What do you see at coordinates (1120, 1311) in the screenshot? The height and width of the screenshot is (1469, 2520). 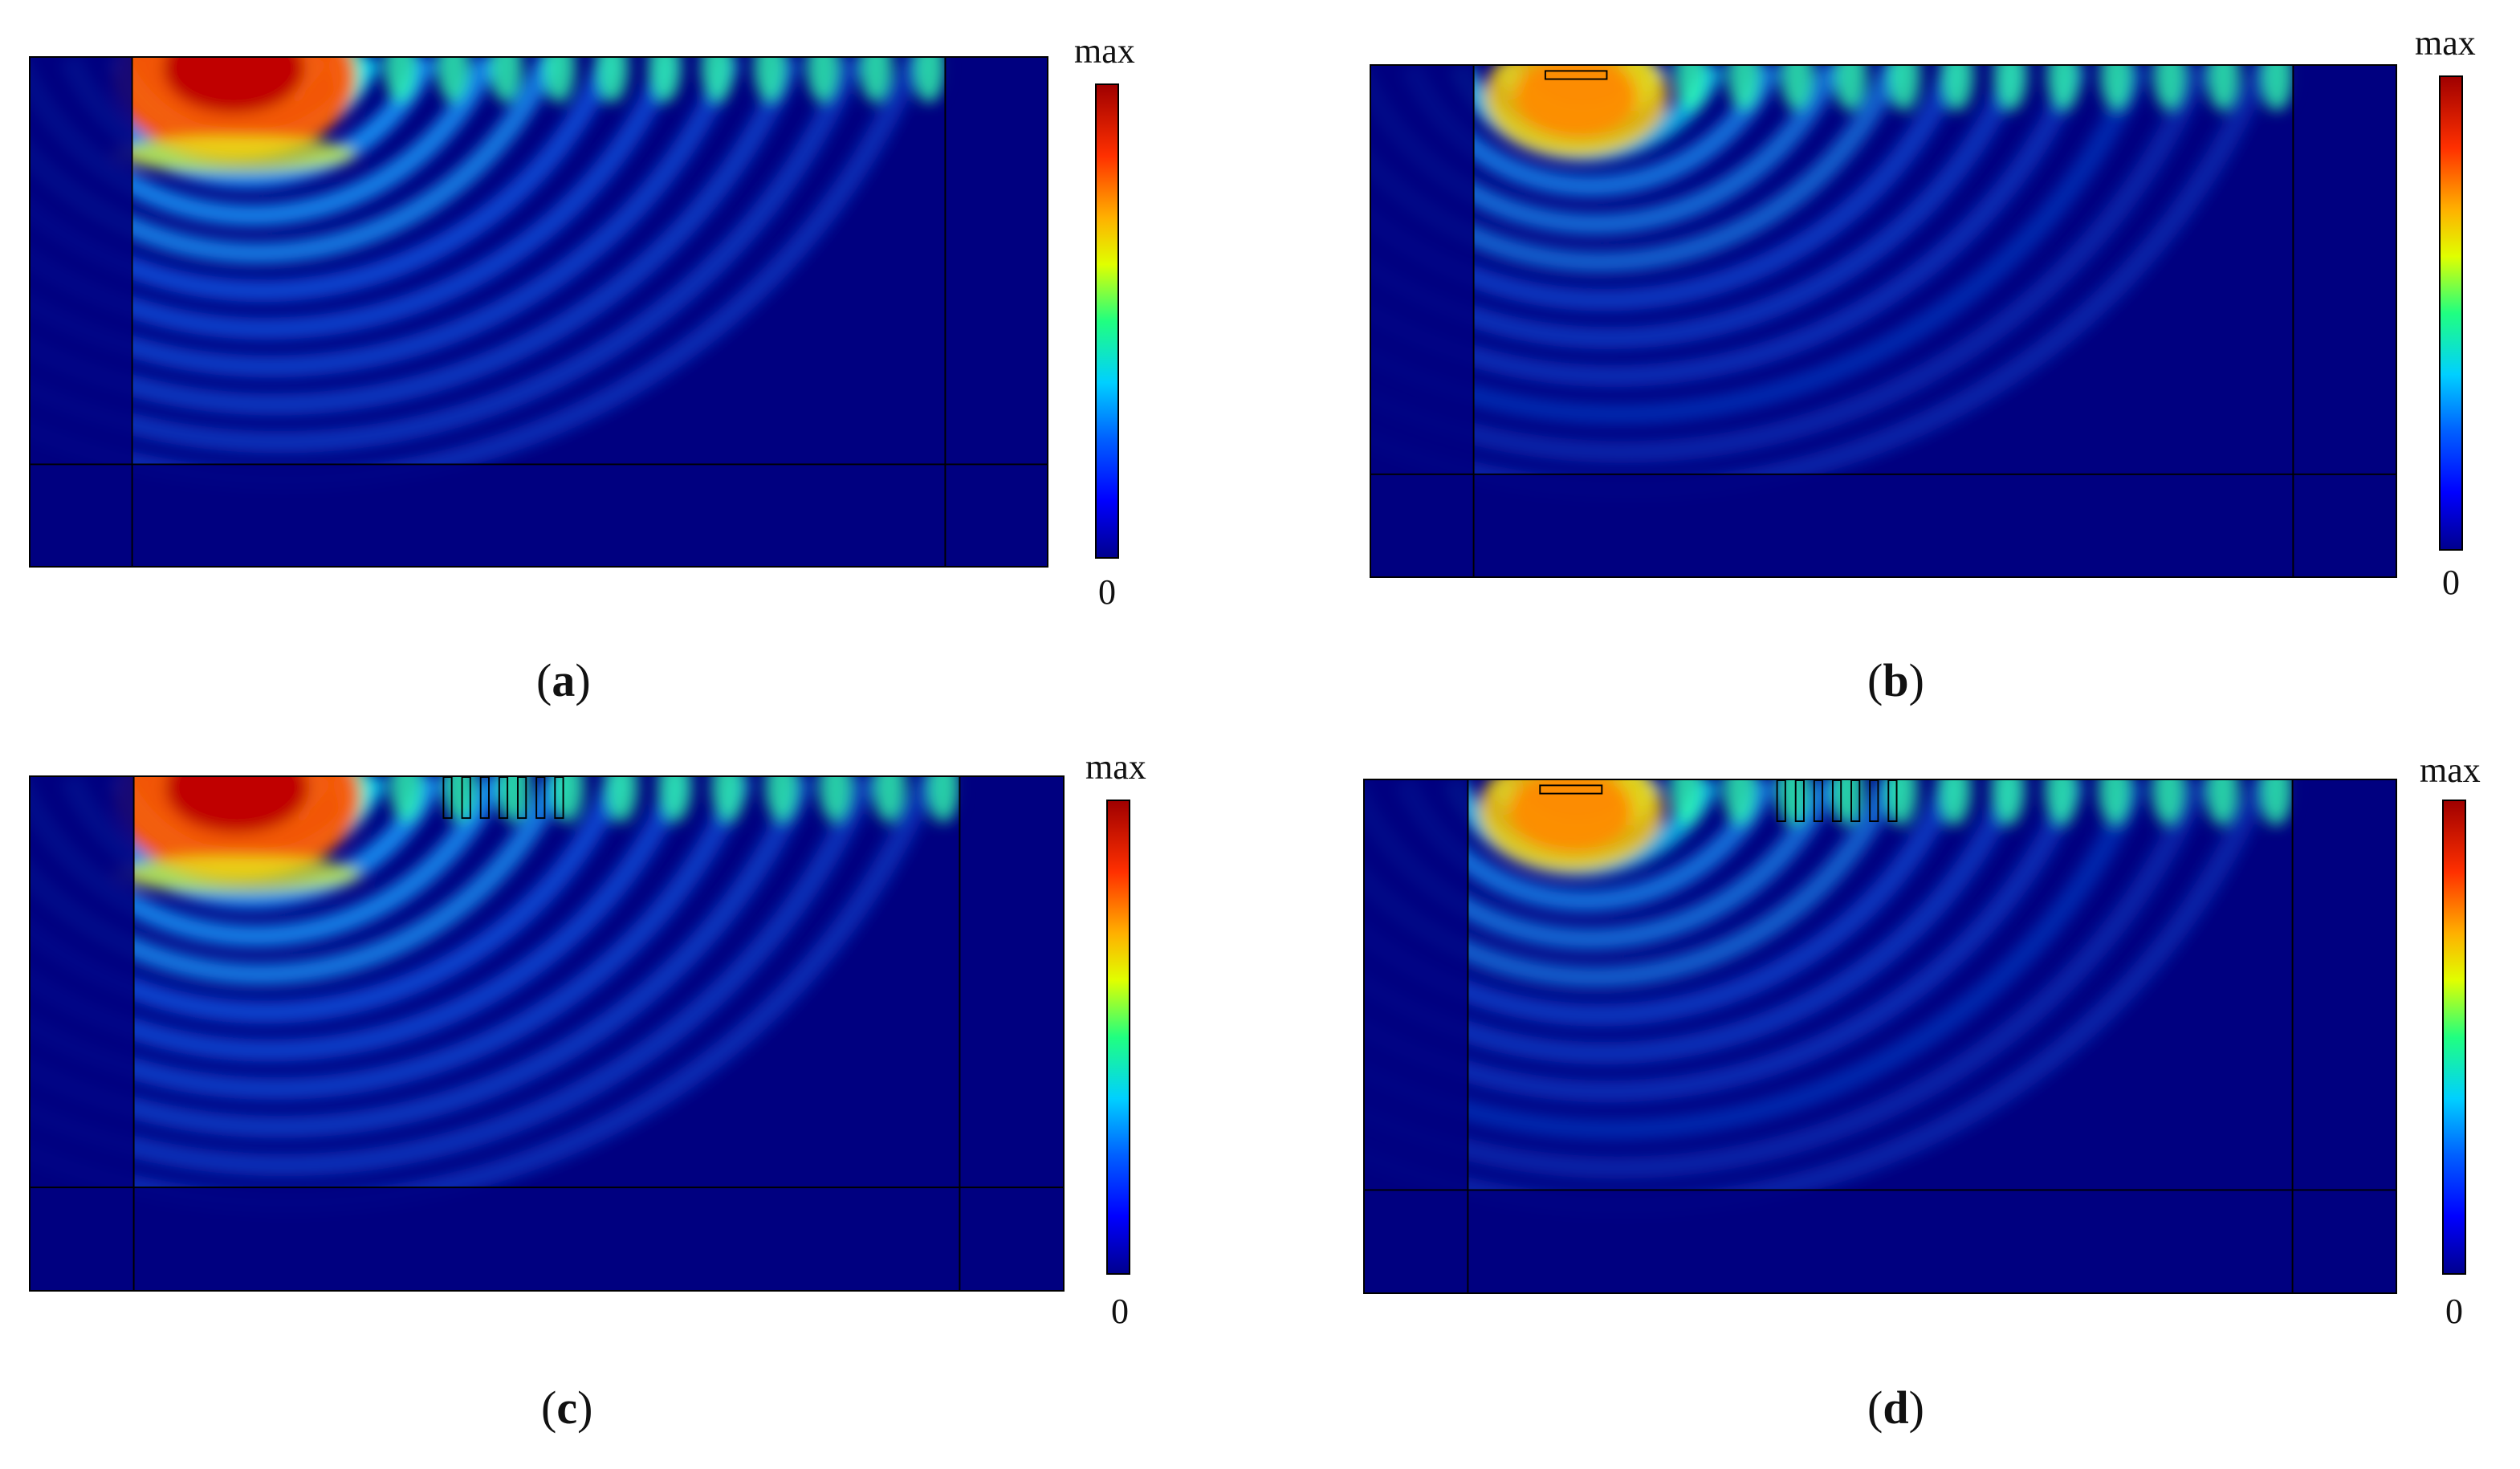 I see `colorbar-min-label-c: 0` at bounding box center [1120, 1311].